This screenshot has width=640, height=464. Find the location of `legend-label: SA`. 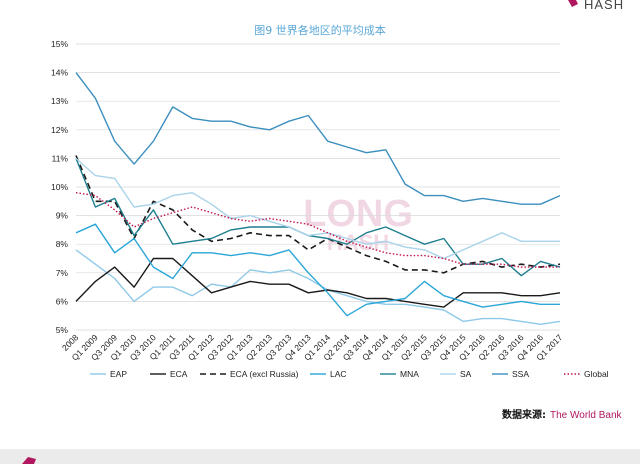

legend-label: SA is located at coordinates (466, 374).